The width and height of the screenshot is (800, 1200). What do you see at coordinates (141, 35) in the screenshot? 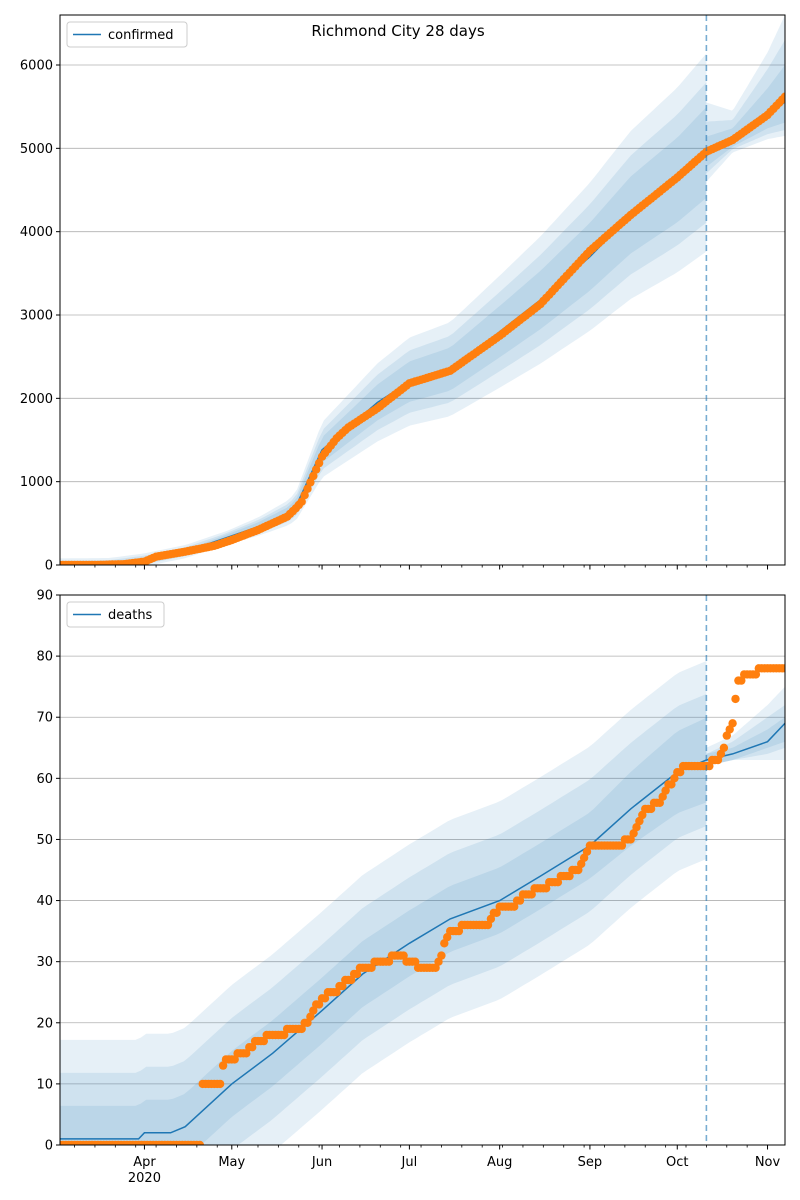
I see `legend-label: confirmed` at bounding box center [141, 35].